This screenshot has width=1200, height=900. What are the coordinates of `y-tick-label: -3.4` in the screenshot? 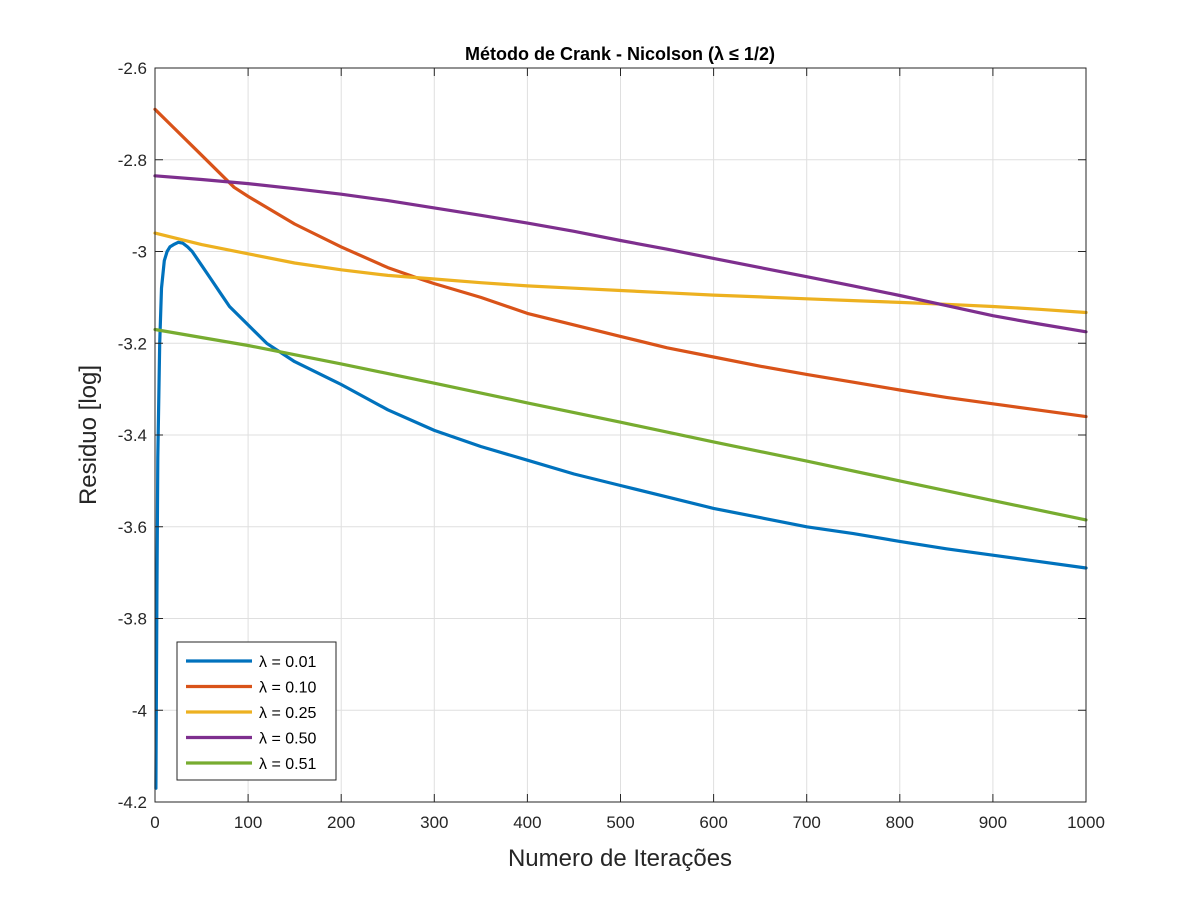 It's located at (132, 435).